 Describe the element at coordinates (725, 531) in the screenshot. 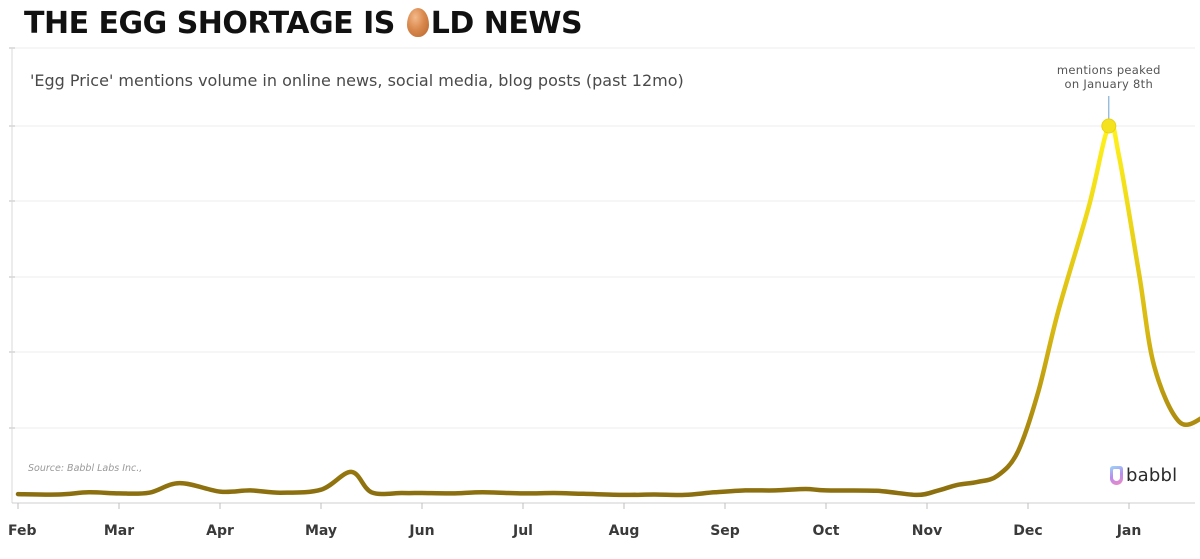

I see `x-tick-label: Sep` at that location.